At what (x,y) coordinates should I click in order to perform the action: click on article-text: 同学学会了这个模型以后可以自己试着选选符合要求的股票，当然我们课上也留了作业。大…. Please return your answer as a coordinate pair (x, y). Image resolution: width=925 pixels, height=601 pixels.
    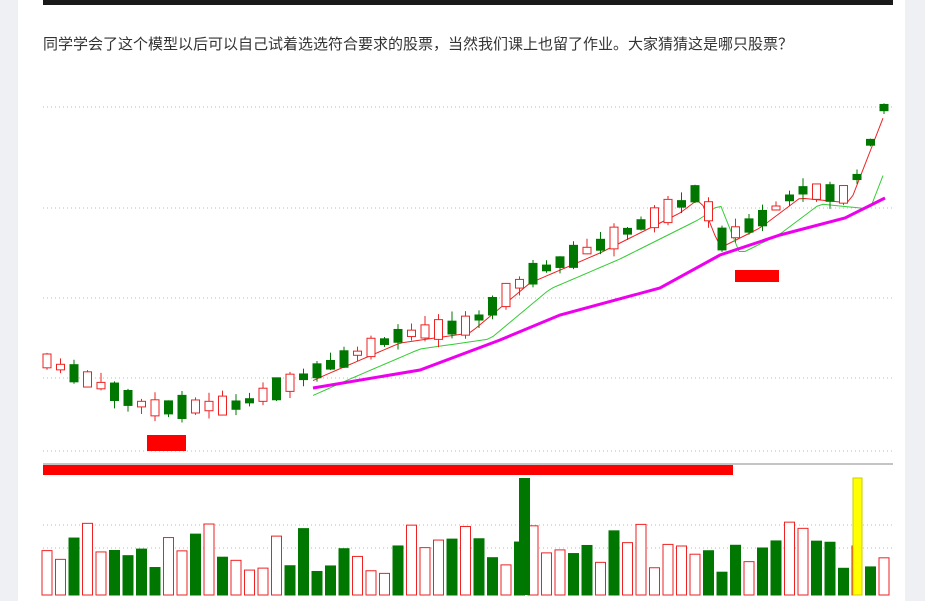
    Looking at the image, I should click on (418, 44).